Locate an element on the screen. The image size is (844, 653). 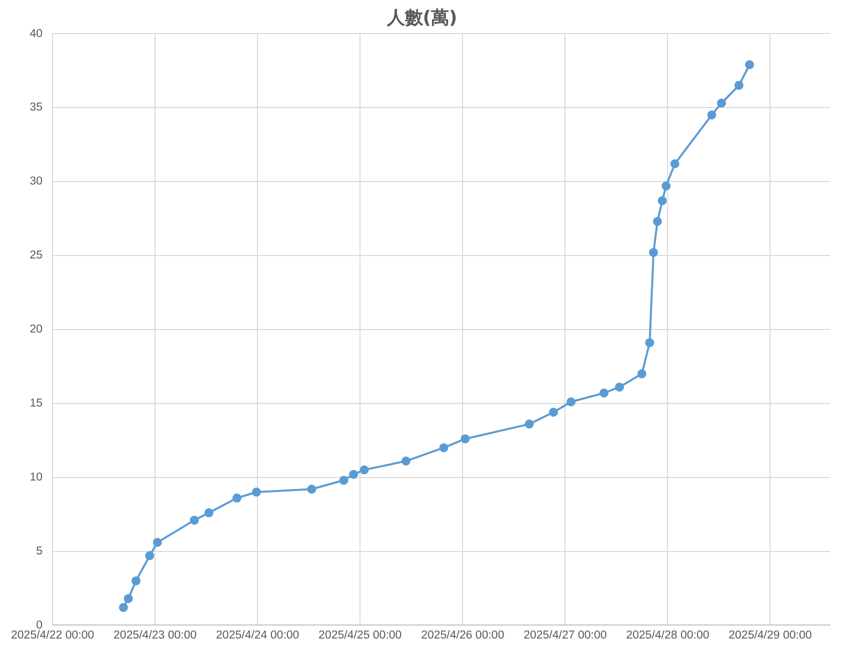
y-tick-label: 15 is located at coordinates (36, 404).